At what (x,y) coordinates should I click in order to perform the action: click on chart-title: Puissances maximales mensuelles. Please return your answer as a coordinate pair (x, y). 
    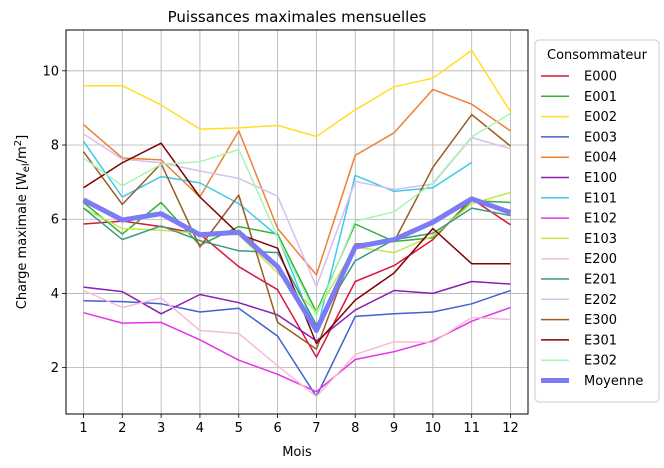
    Looking at the image, I should click on (297, 17).